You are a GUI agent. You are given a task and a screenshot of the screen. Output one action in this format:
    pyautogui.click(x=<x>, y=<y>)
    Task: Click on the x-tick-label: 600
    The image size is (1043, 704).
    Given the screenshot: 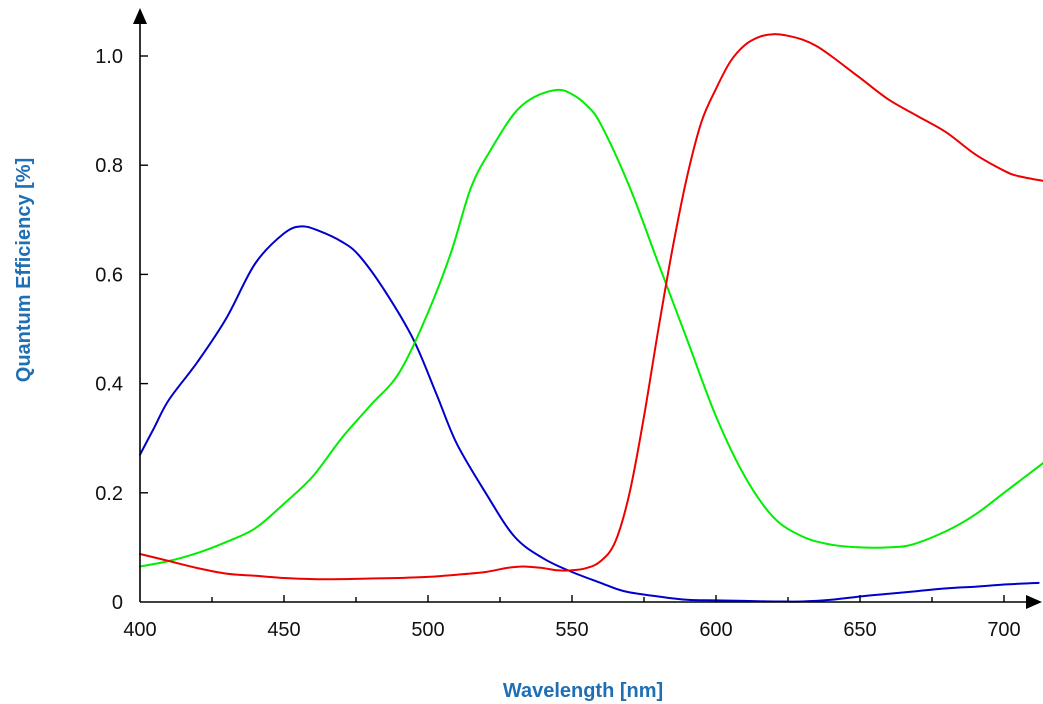 What is the action you would take?
    pyautogui.click(x=715, y=630)
    